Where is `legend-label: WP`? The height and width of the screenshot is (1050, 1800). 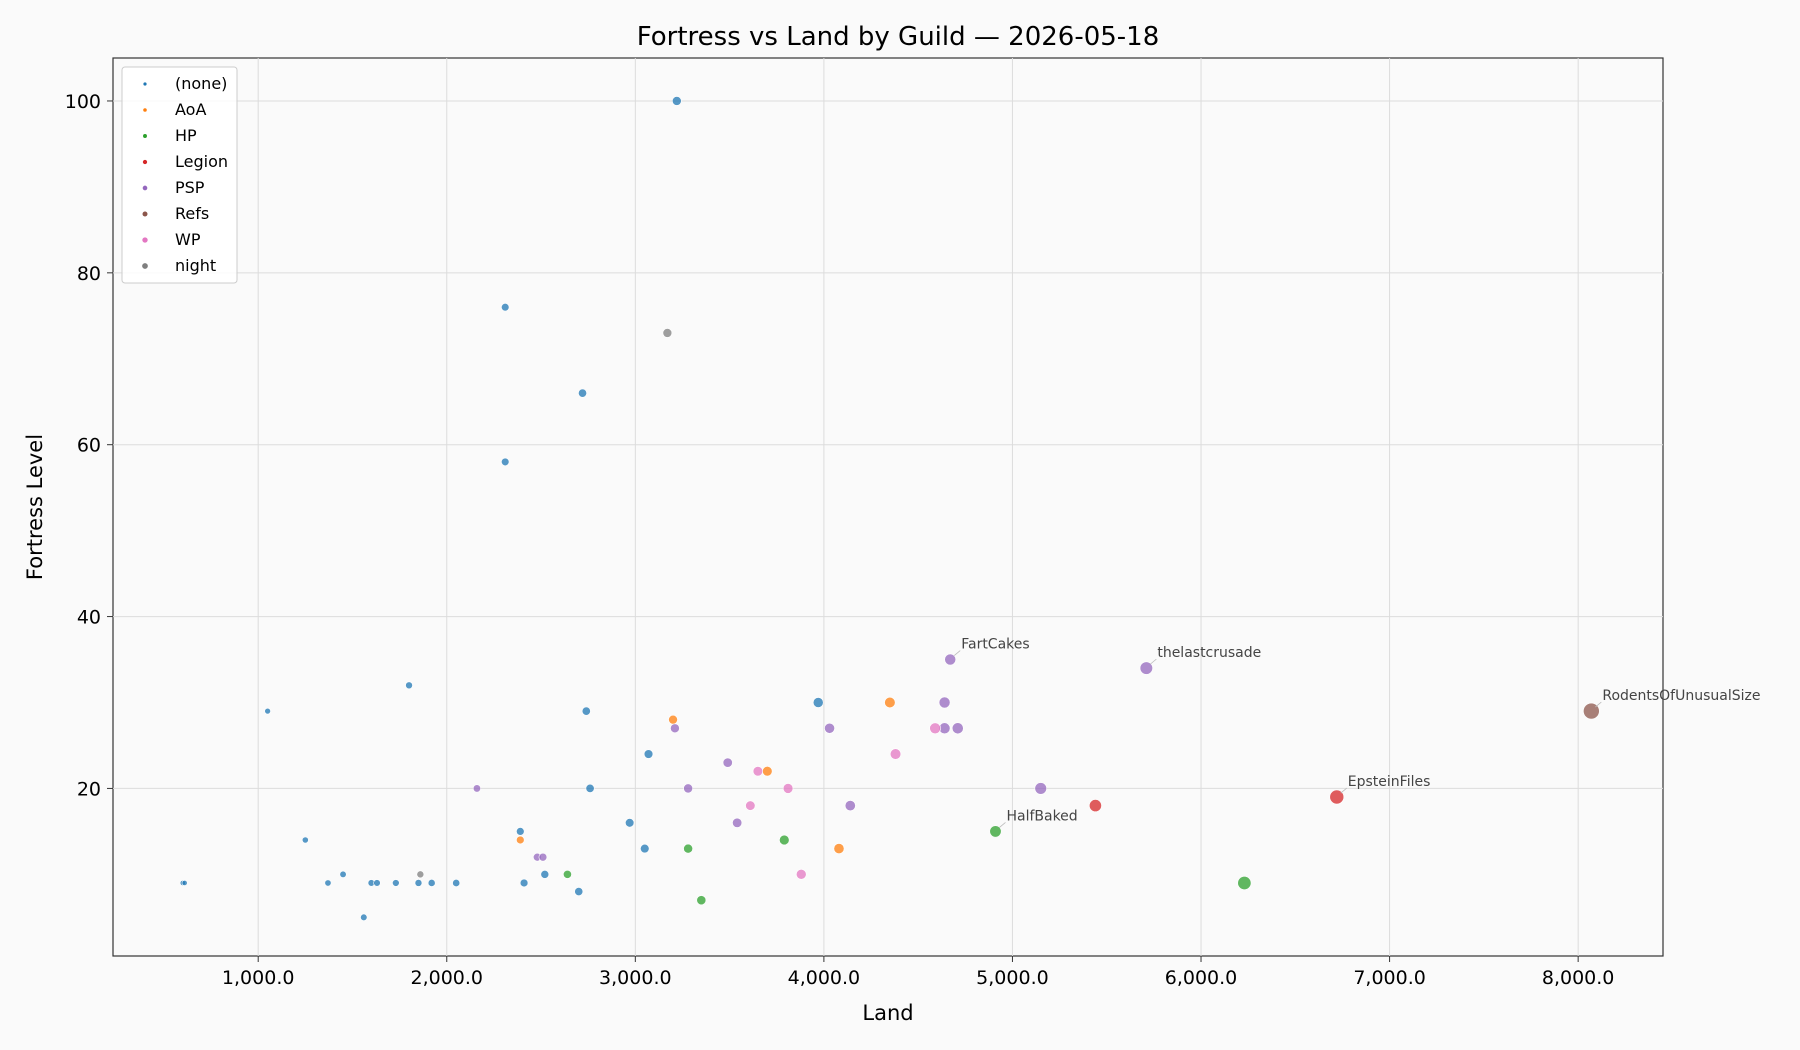
legend-label: WP is located at coordinates (188, 239).